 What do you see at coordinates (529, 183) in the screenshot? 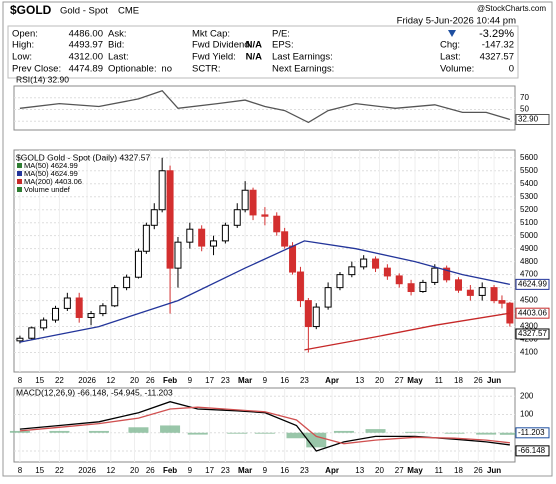
I see `y-tick-label: 5400` at bounding box center [529, 183].